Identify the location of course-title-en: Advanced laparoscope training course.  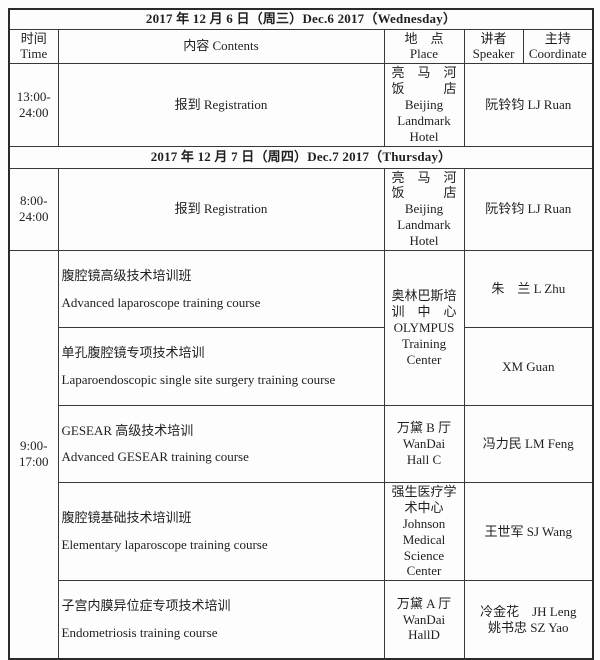
(161, 302).